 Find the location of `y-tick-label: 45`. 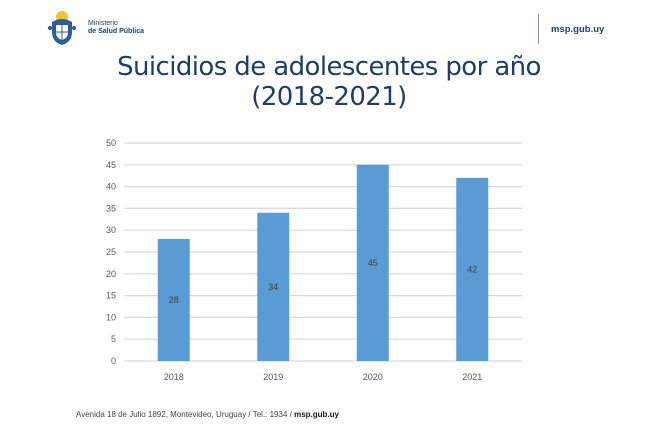

y-tick-label: 45 is located at coordinates (111, 165).